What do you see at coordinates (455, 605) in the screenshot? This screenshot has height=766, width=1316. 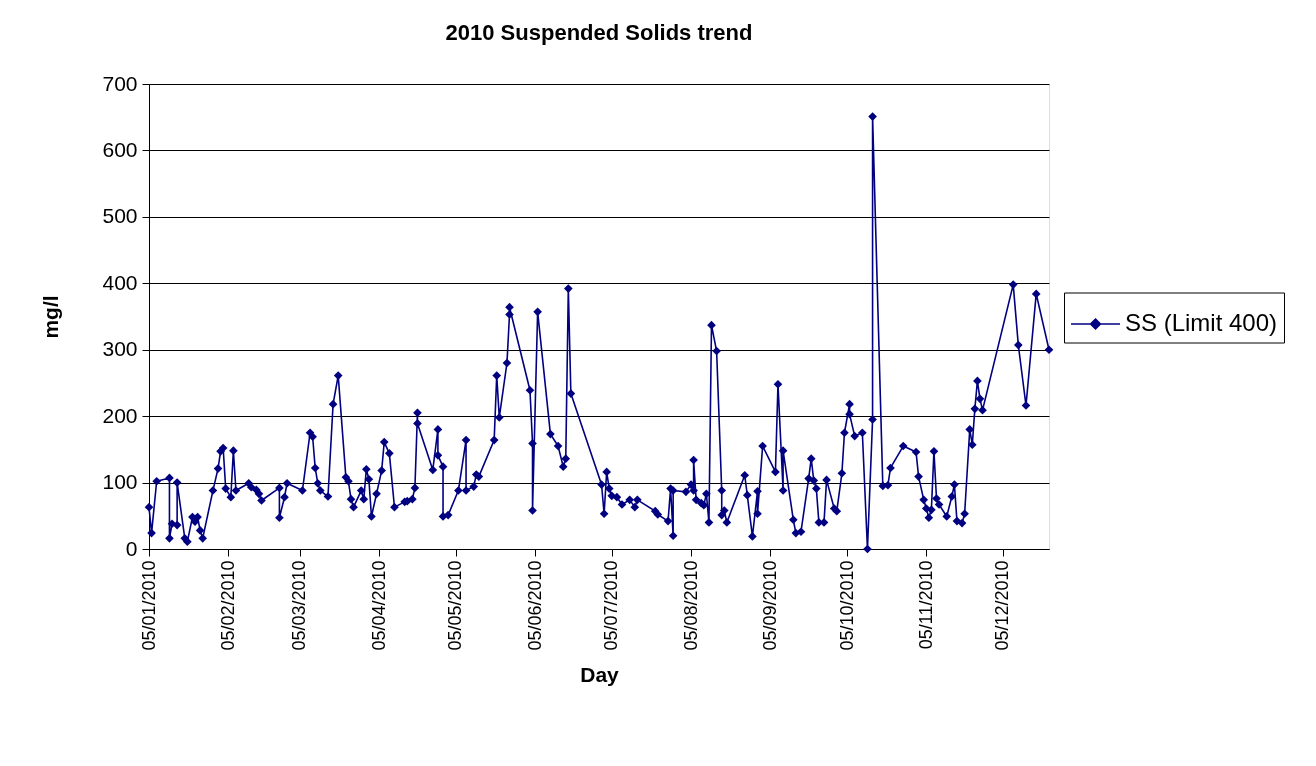 I see `x-tick-label: 05/05/2010` at bounding box center [455, 605].